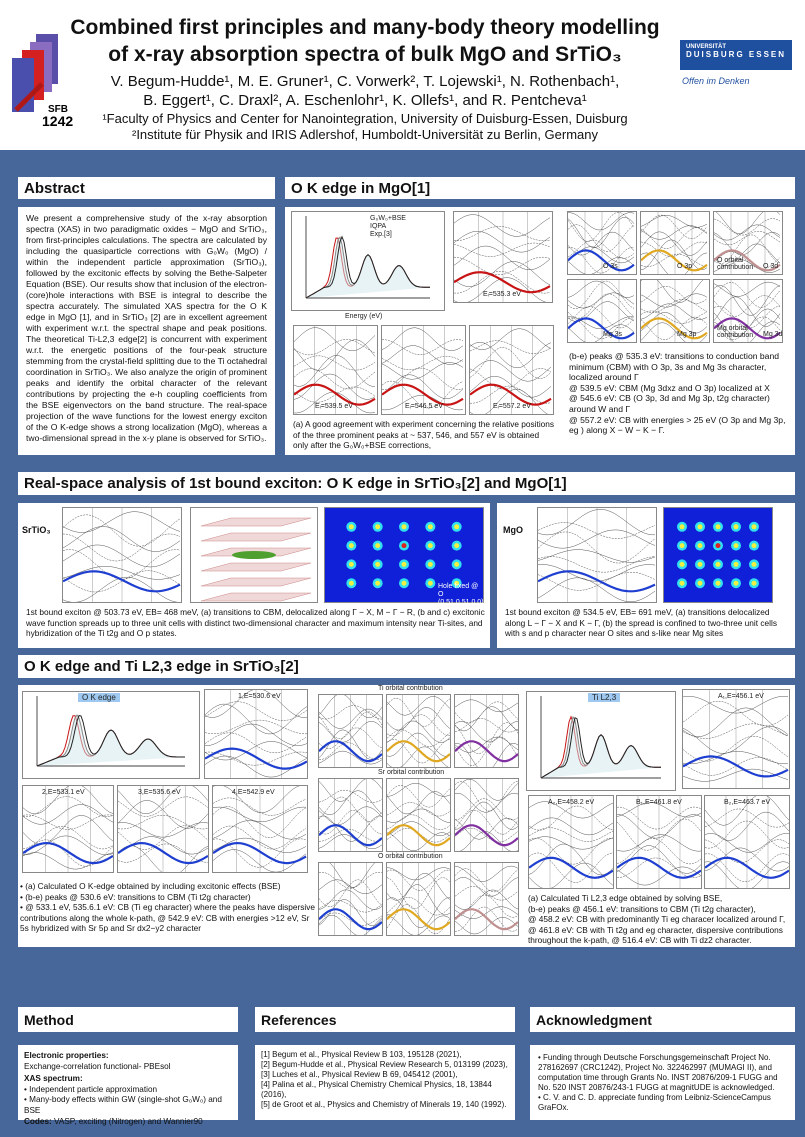 Image resolution: width=805 pixels, height=1137 pixels. What do you see at coordinates (718, 555) in the screenshot?
I see `exciton-density-map` at bounding box center [718, 555].